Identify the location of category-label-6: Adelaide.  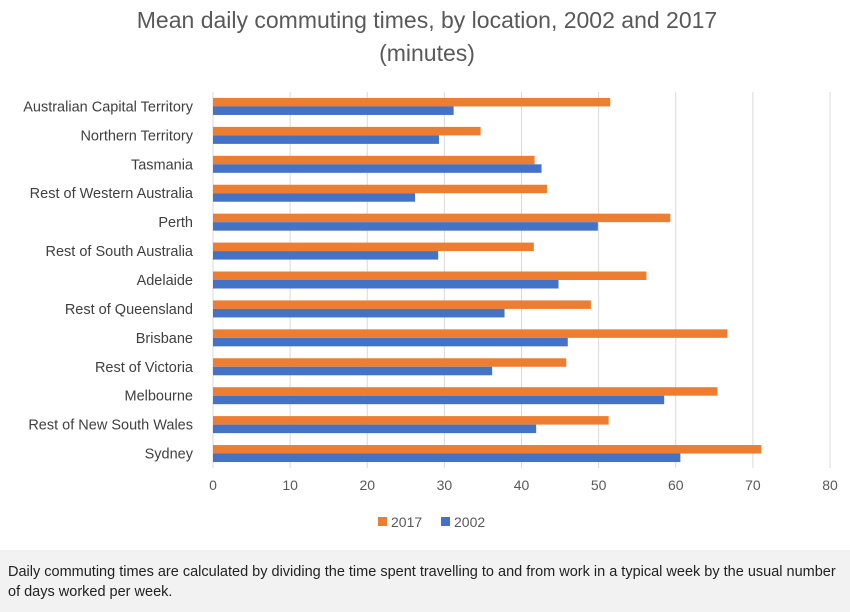
(165, 281).